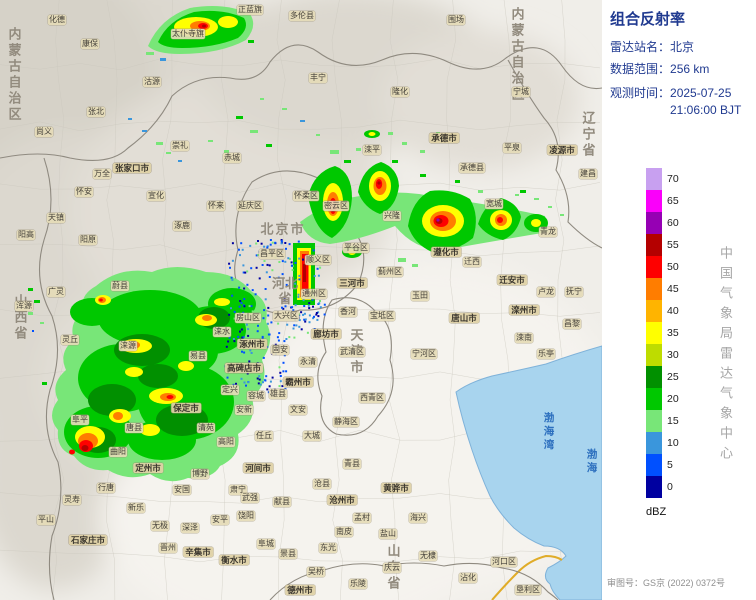 The width and height of the screenshot is (756, 600). I want to click on bohai-sea, so click(528, 472).